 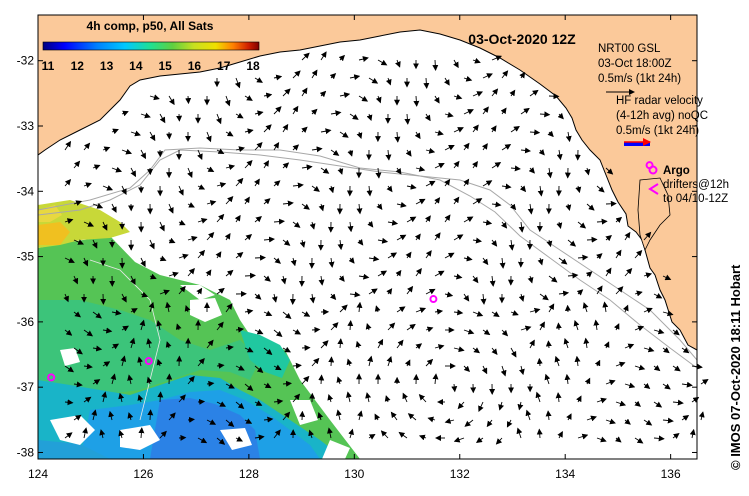 What do you see at coordinates (224, 66) in the screenshot?
I see `legend-tick-label: 17` at bounding box center [224, 66].